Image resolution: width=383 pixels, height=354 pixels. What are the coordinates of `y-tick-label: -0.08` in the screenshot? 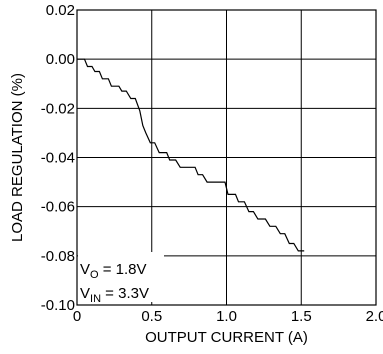 It's located at (58, 256).